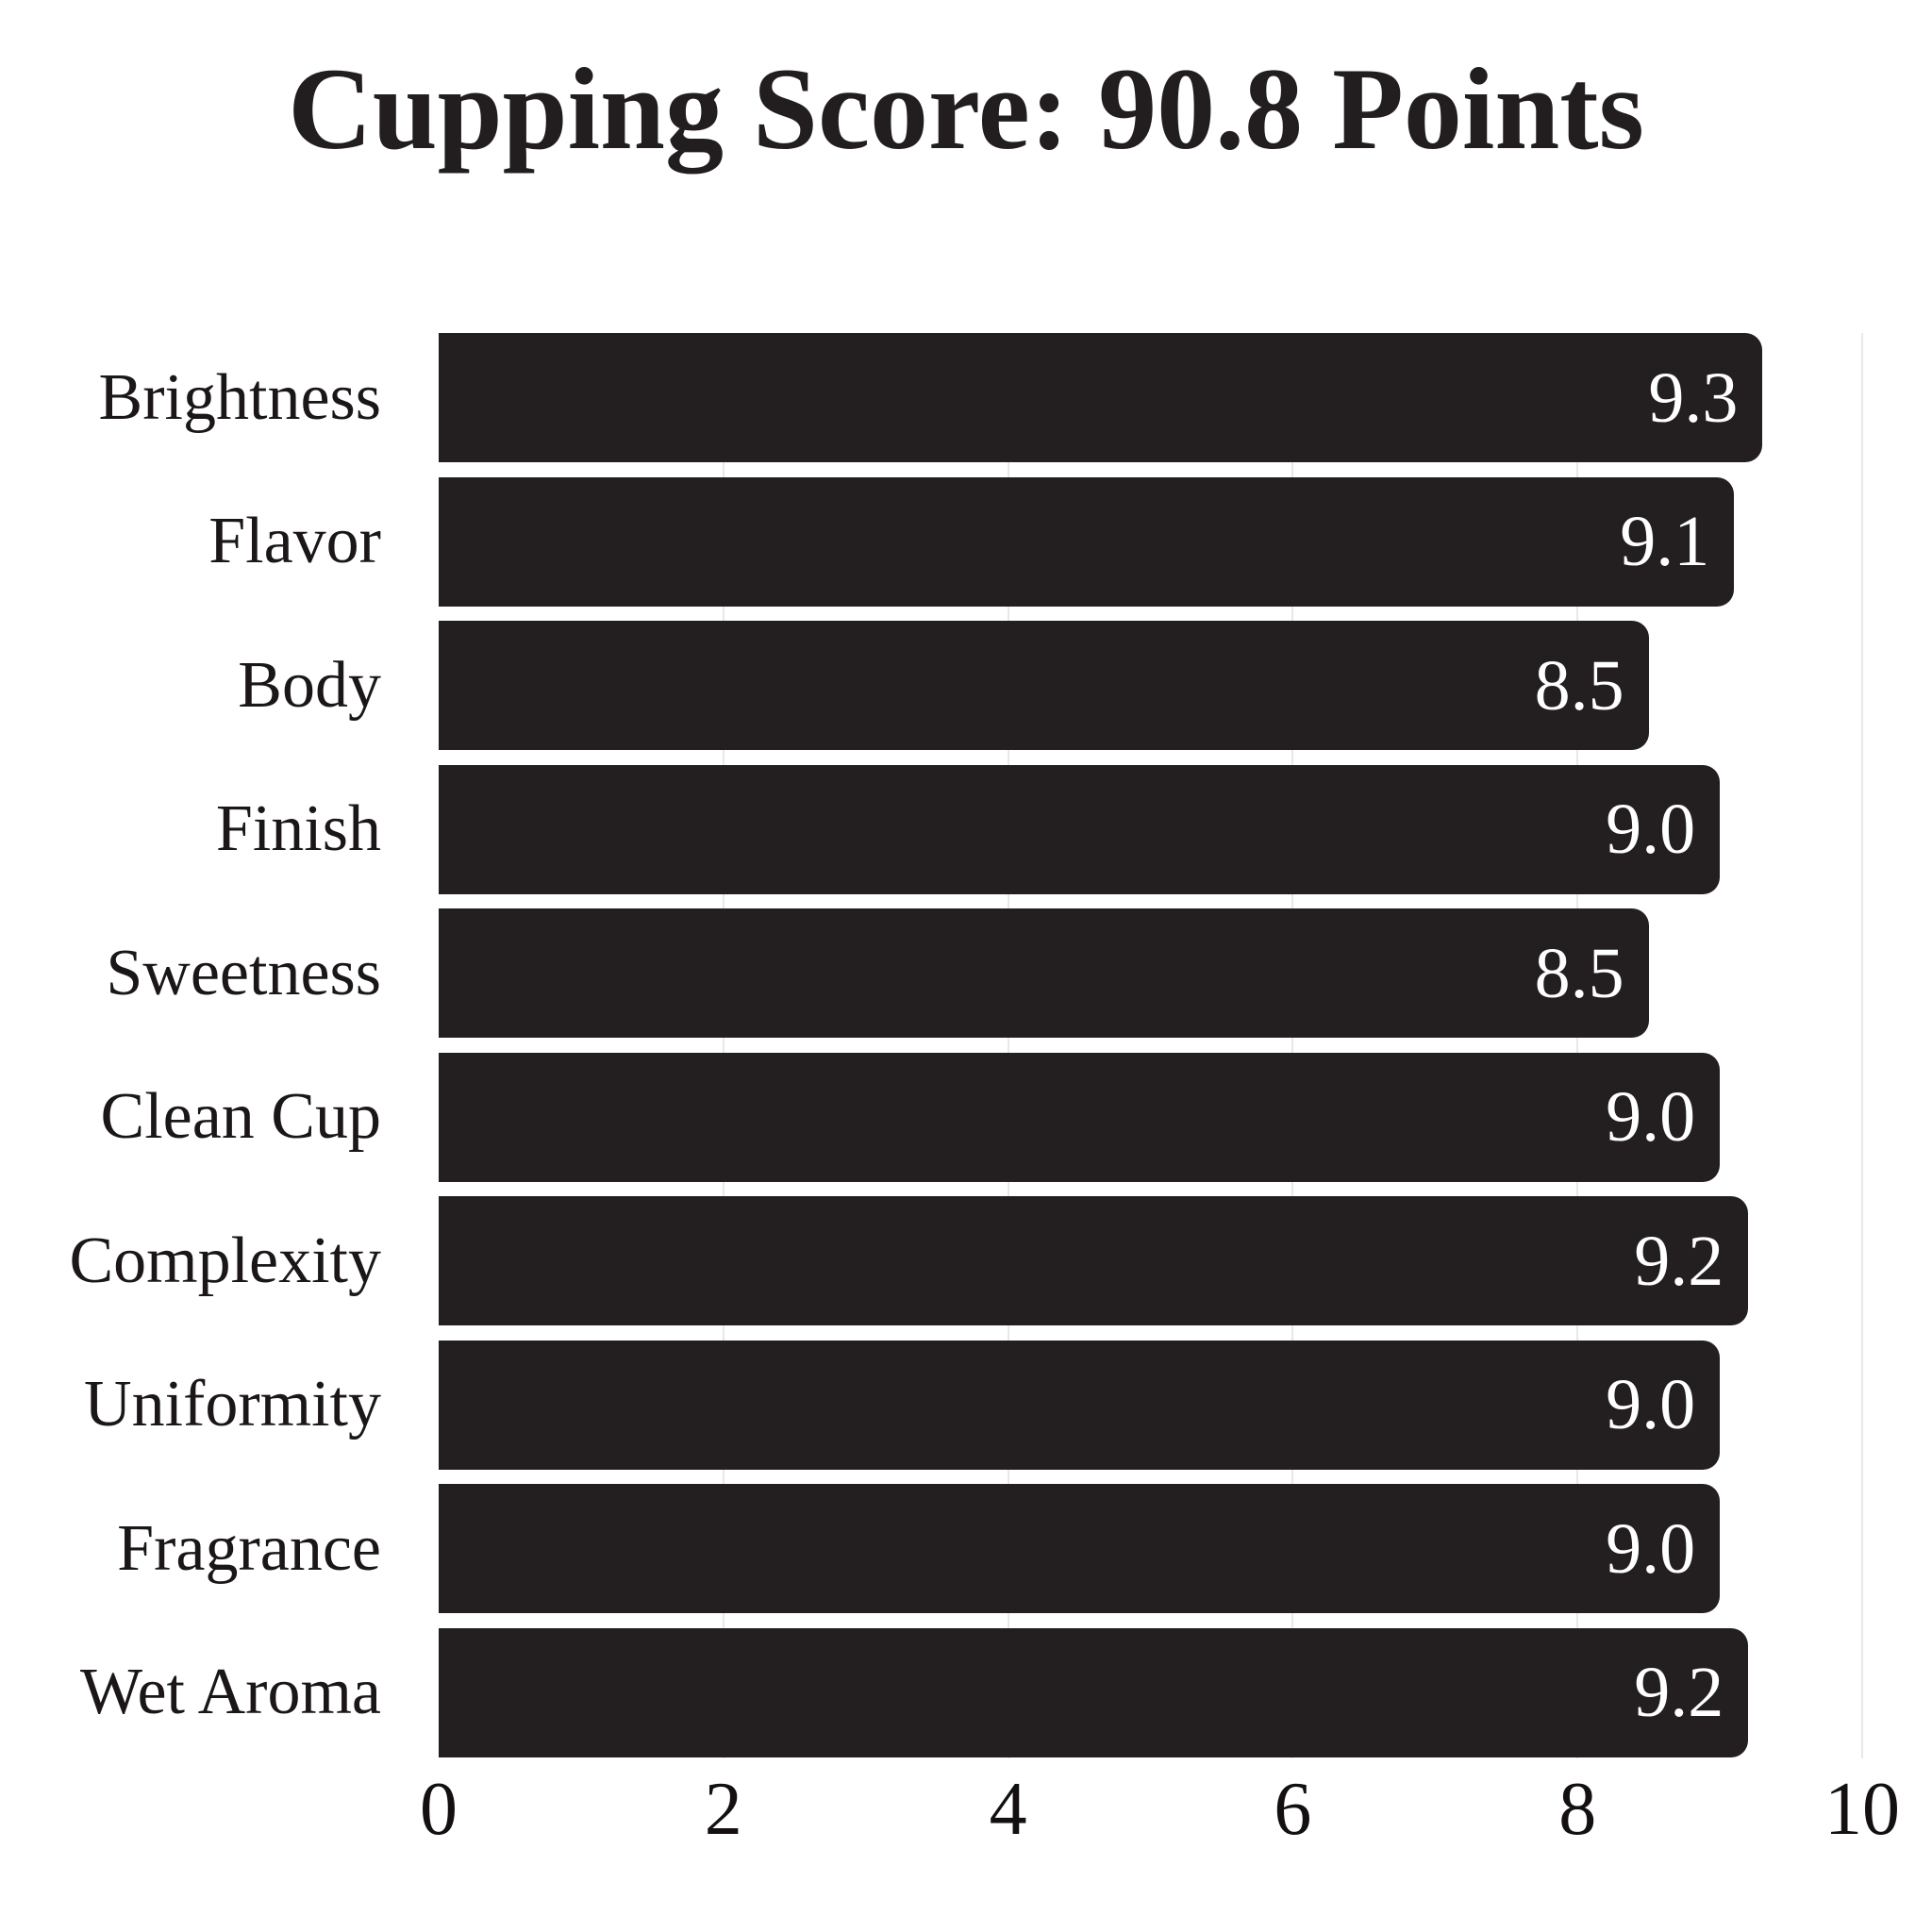 The image size is (1932, 1932). Describe the element at coordinates (1694, 398) in the screenshot. I see `bar-value-label: 9.3` at that location.